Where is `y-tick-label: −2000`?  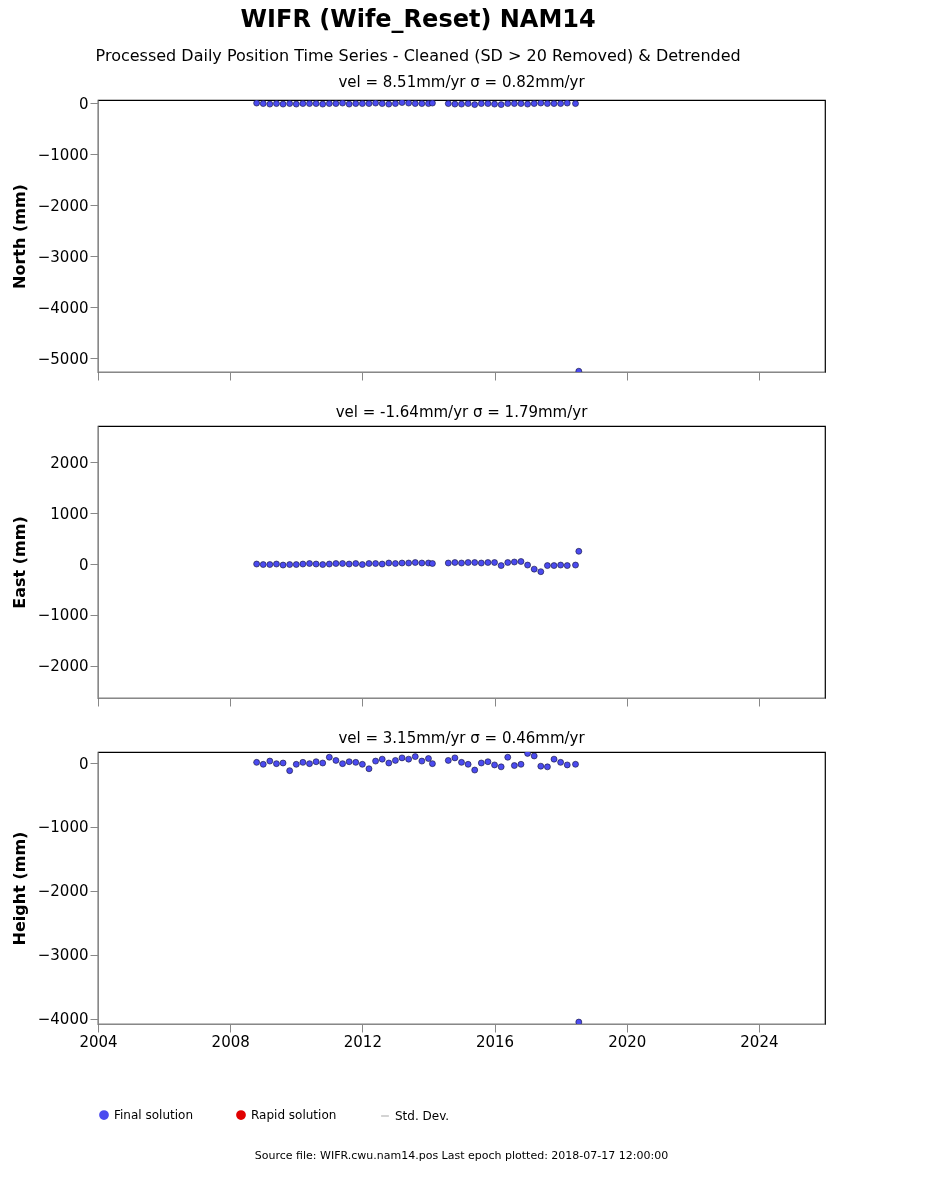
y-tick-label: −2000 is located at coordinates (63, 666).